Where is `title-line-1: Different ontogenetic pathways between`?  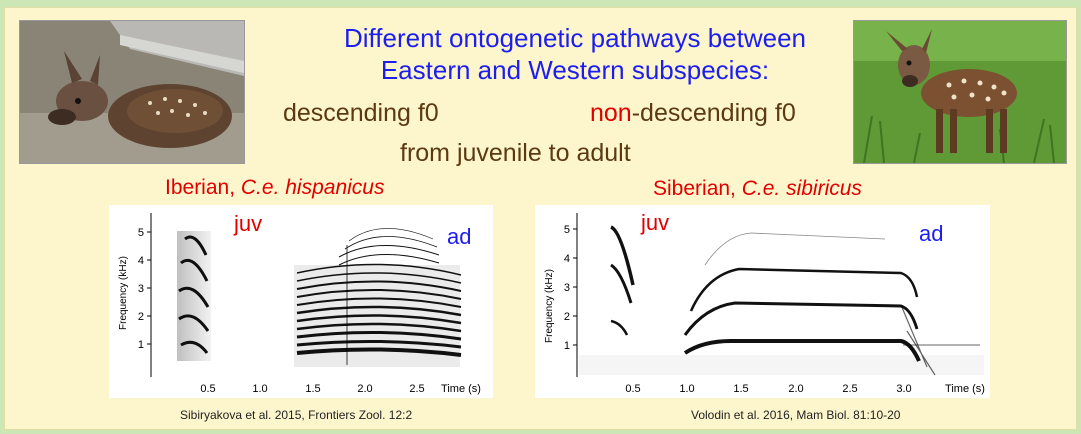 title-line-1: Different ontogenetic pathways between is located at coordinates (575, 38).